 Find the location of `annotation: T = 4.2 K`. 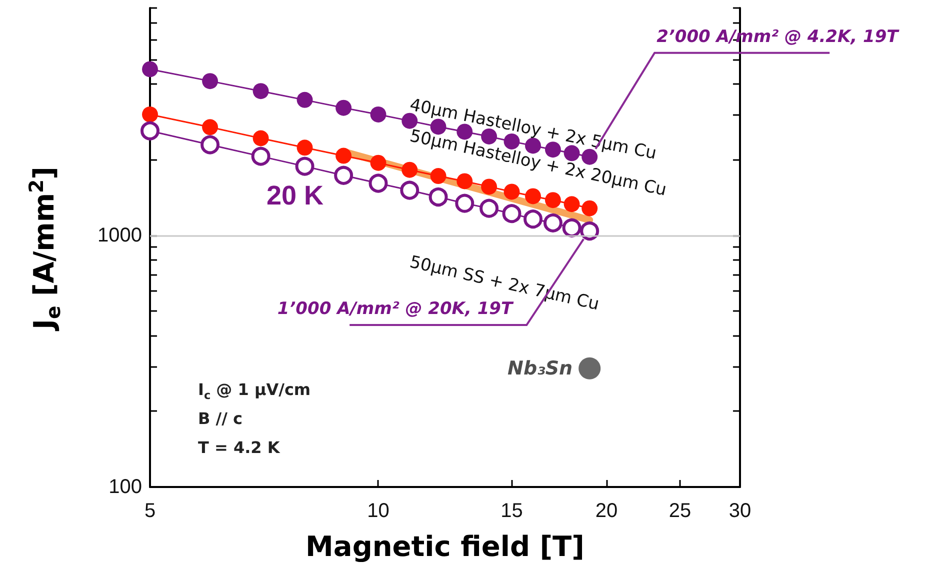

annotation: T = 4.2 K is located at coordinates (239, 447).